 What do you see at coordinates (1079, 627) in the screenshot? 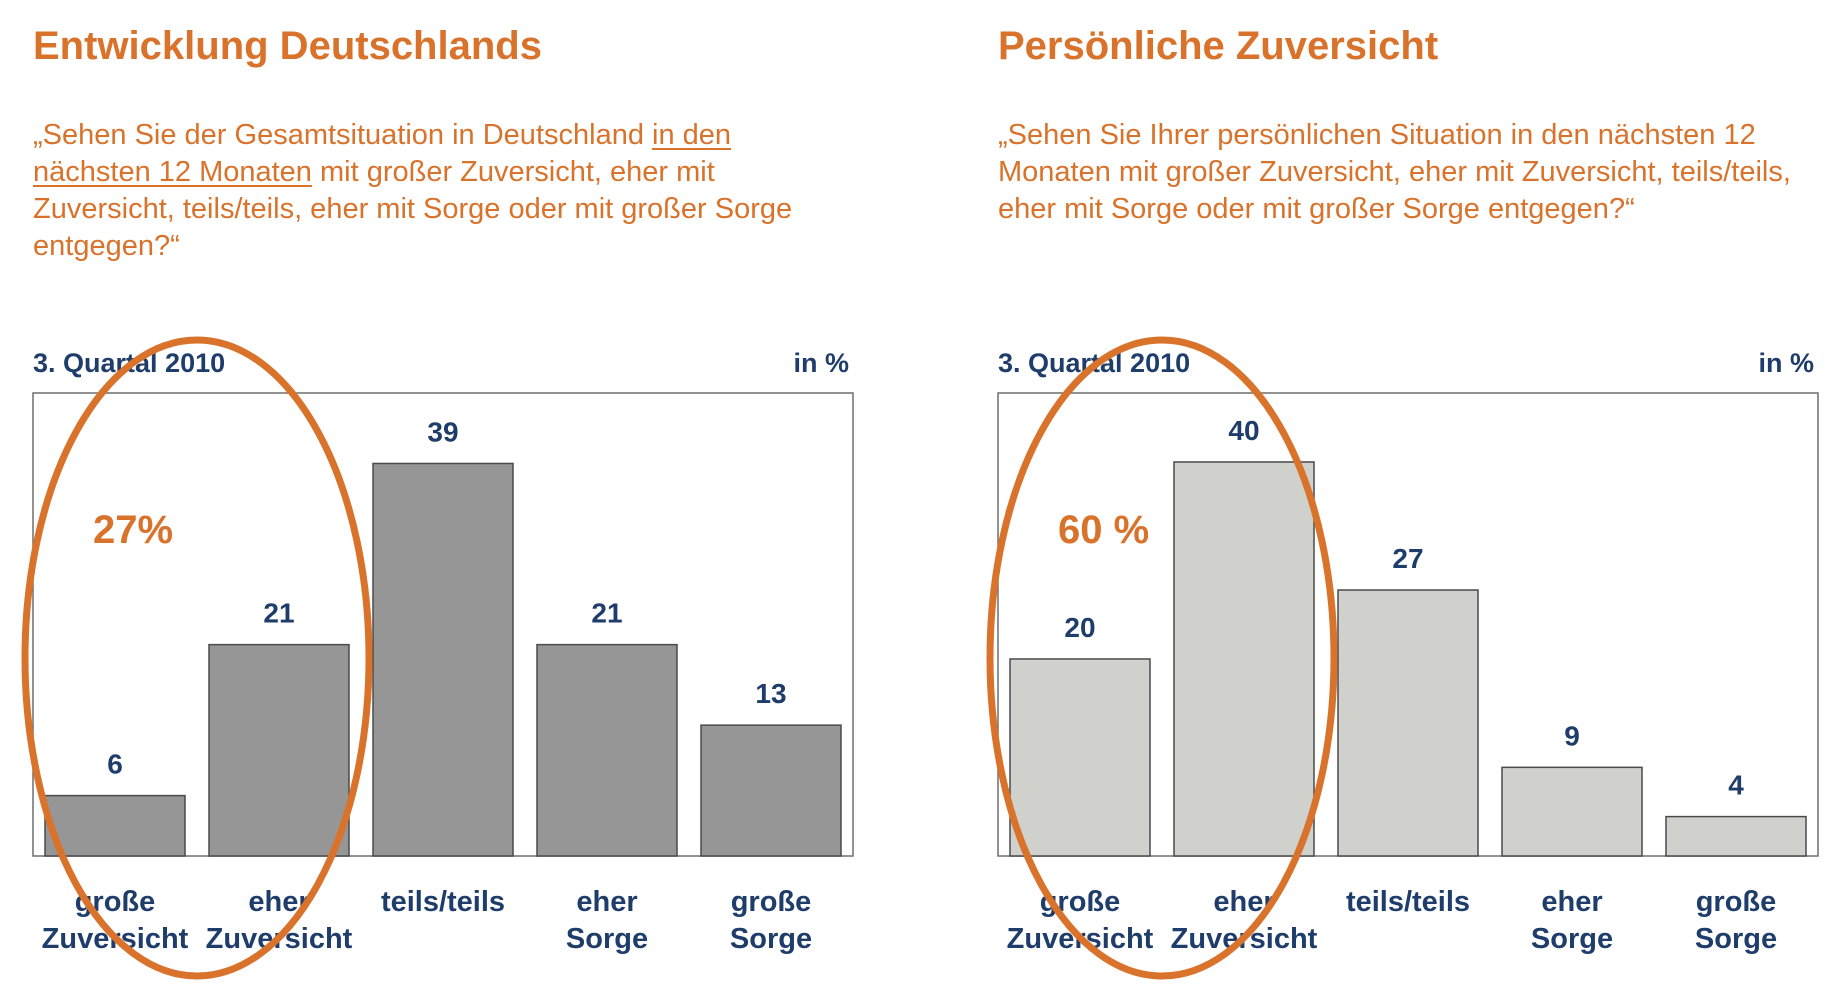
I see `data-label: 20` at bounding box center [1079, 627].